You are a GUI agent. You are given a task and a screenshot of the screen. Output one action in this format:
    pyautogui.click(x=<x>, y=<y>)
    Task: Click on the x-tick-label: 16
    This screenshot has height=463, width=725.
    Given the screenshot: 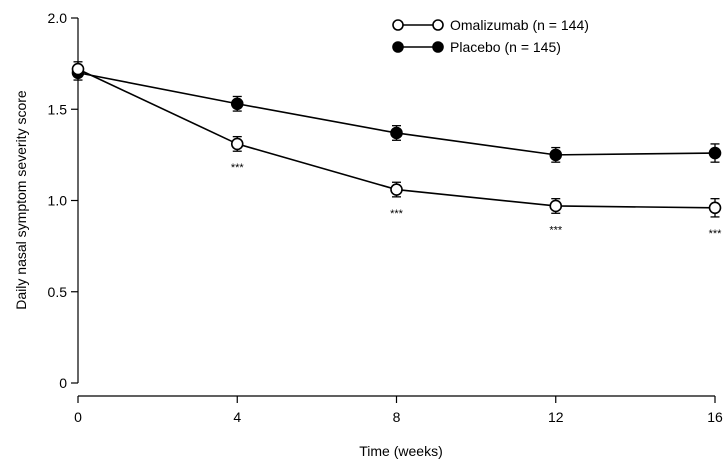 What is the action you would take?
    pyautogui.click(x=715, y=417)
    